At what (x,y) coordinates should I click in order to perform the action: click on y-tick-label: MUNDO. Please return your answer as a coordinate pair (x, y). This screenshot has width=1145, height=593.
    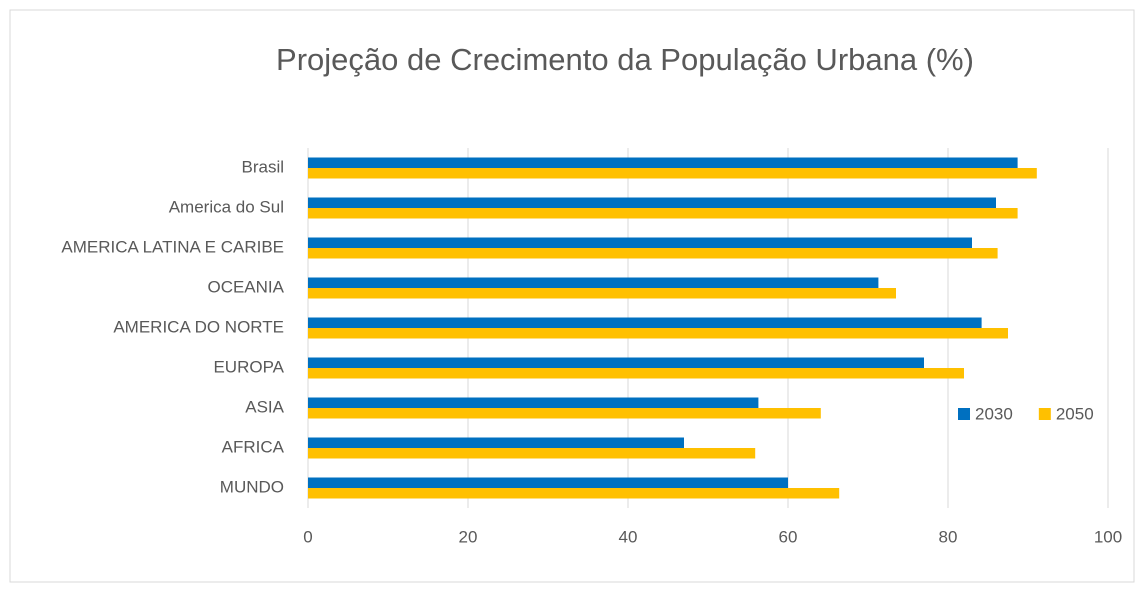
    Looking at the image, I should click on (252, 486).